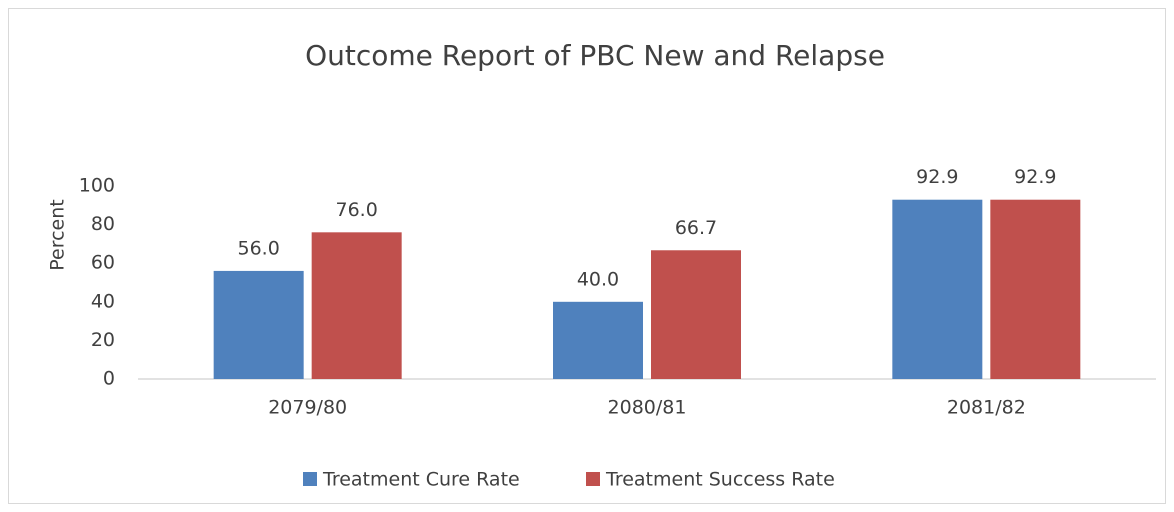 This screenshot has height=512, width=1174. Describe the element at coordinates (307, 408) in the screenshot. I see `x-tick-label: 2079/80` at that location.